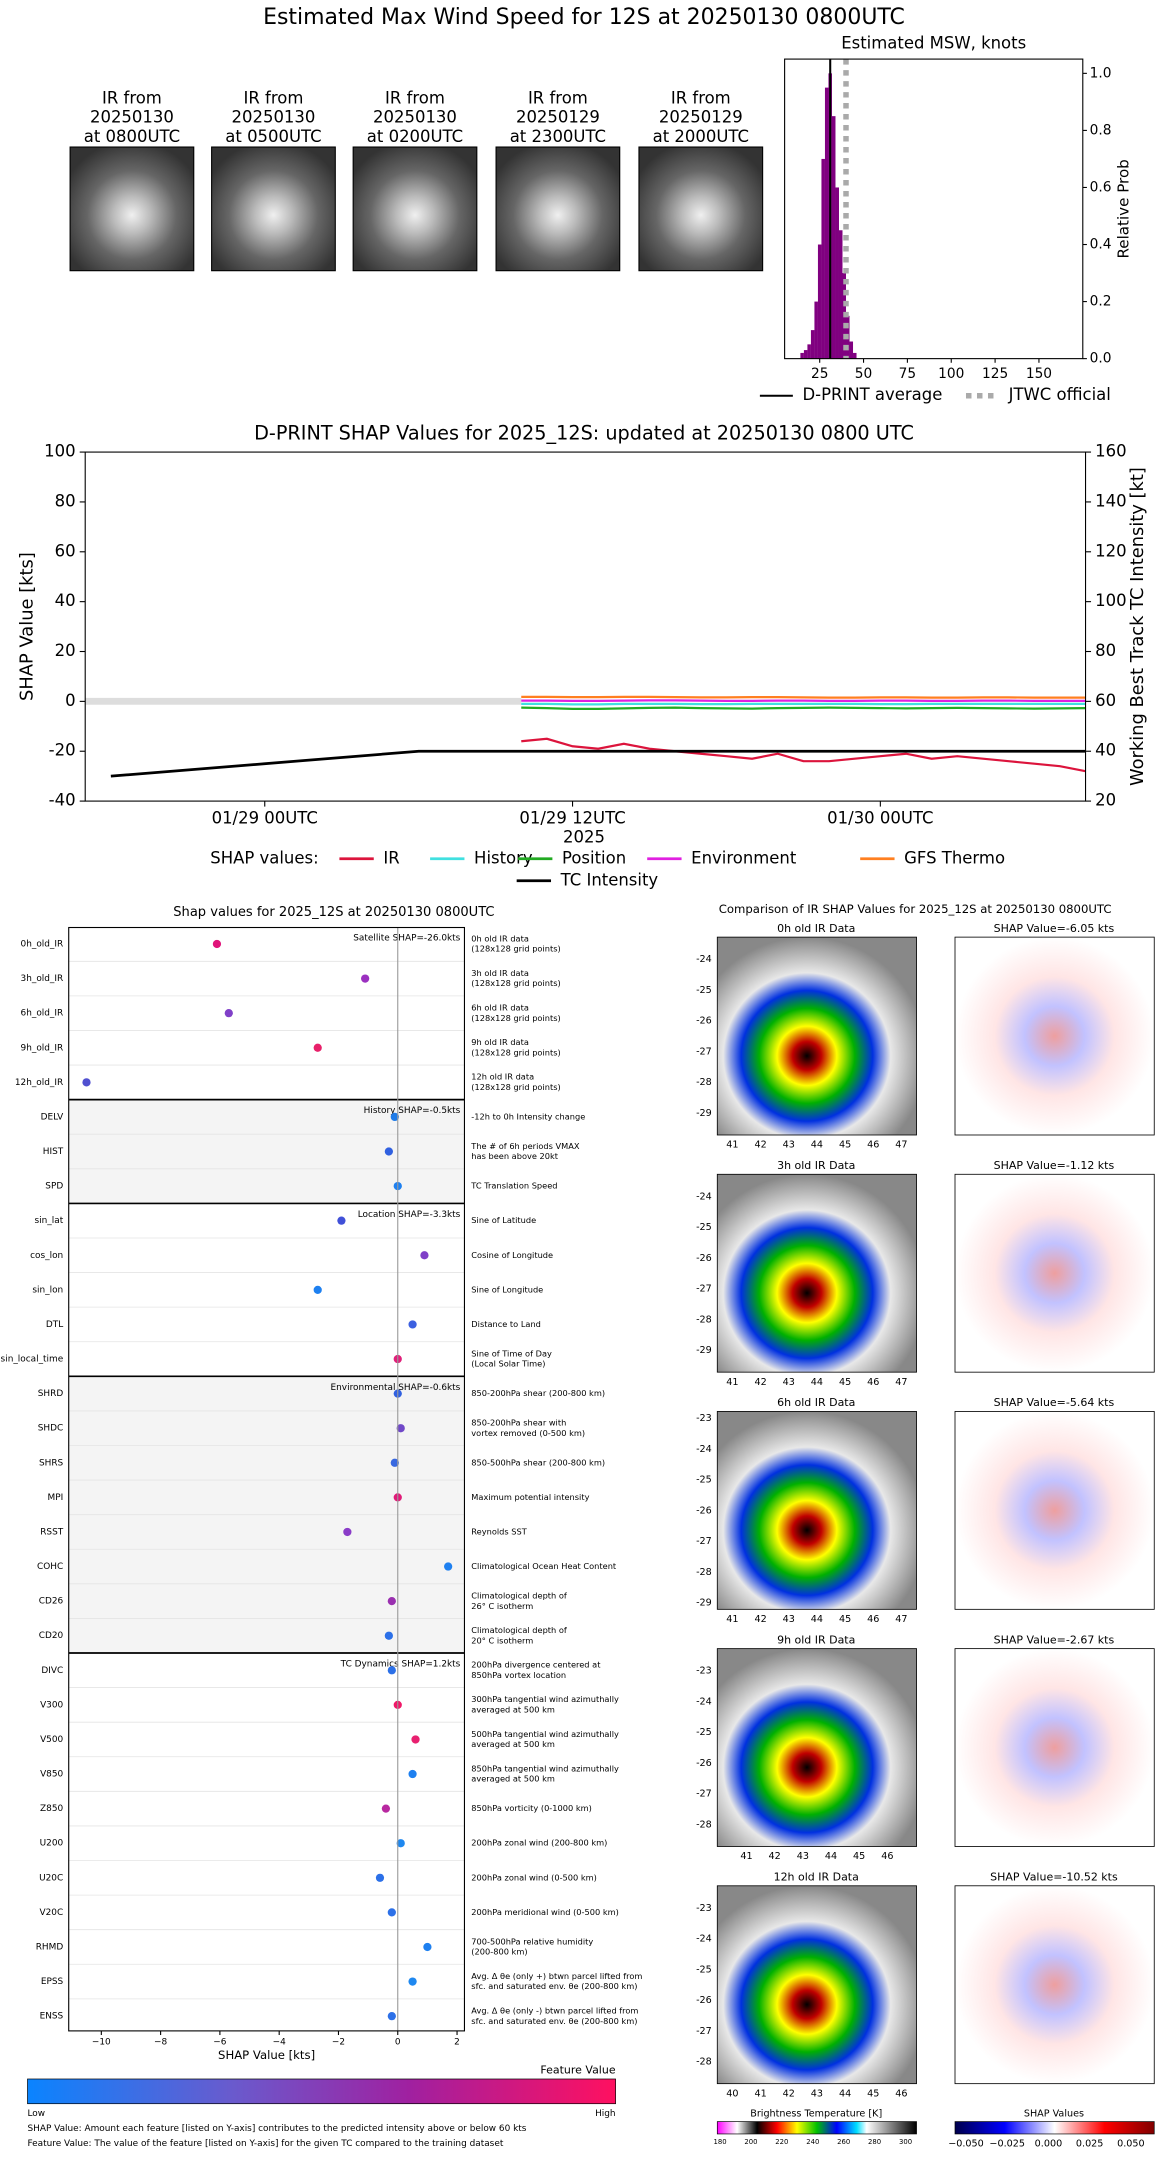 Image resolution: width=1168 pixels, height=2158 pixels. Describe the element at coordinates (1105, 800) in the screenshot. I see `y2-tick-label: 20` at that location.